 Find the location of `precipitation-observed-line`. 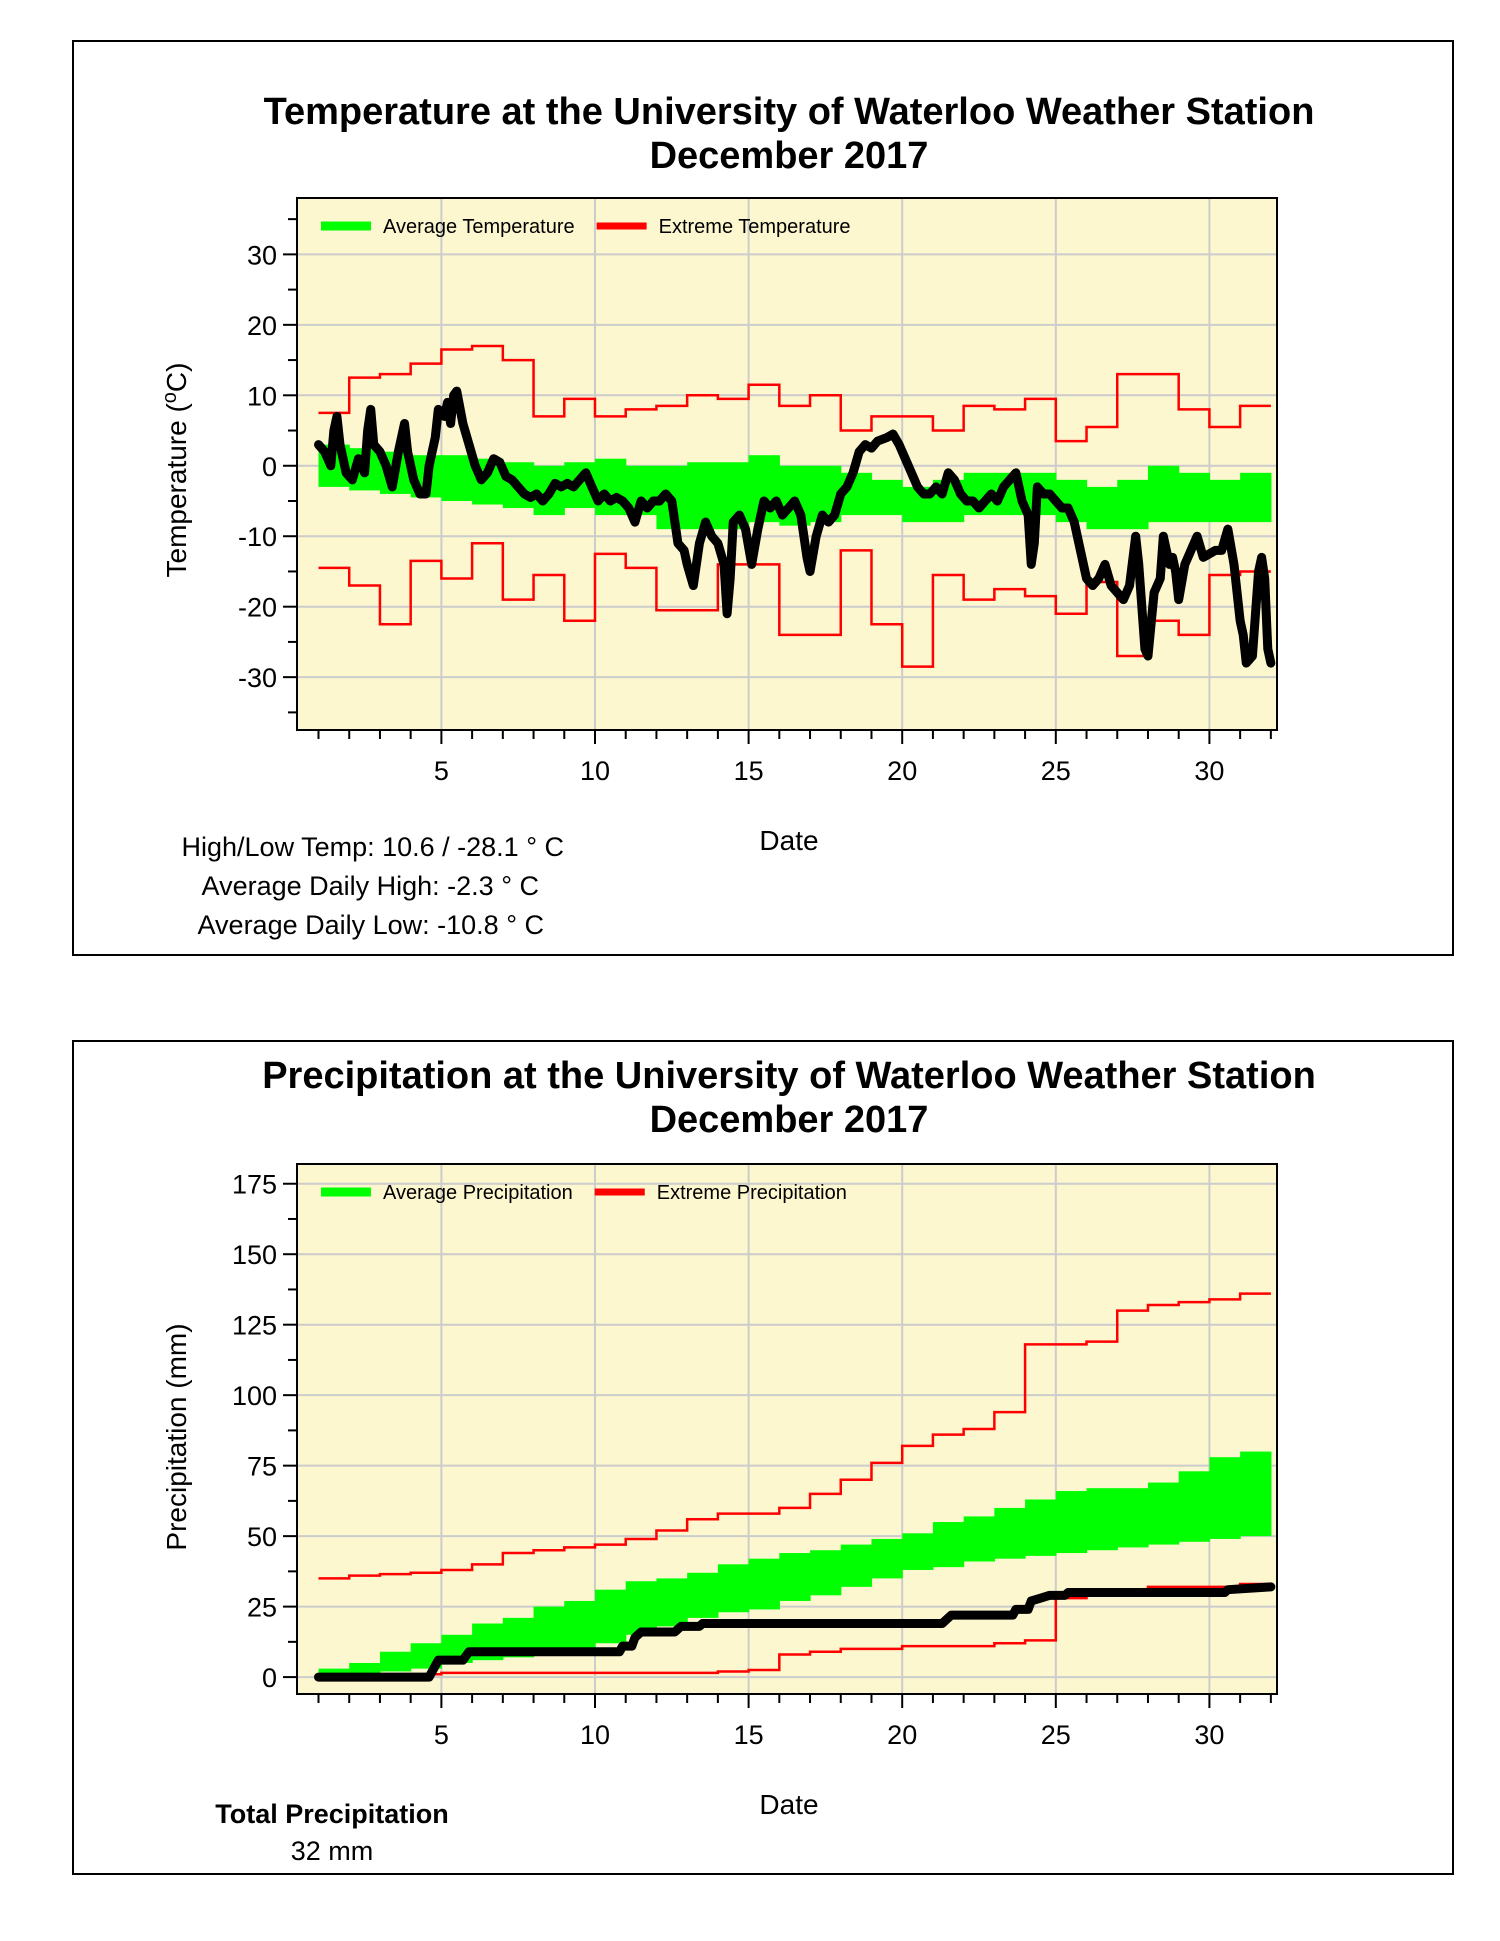

precipitation-observed-line is located at coordinates (795, 1632).